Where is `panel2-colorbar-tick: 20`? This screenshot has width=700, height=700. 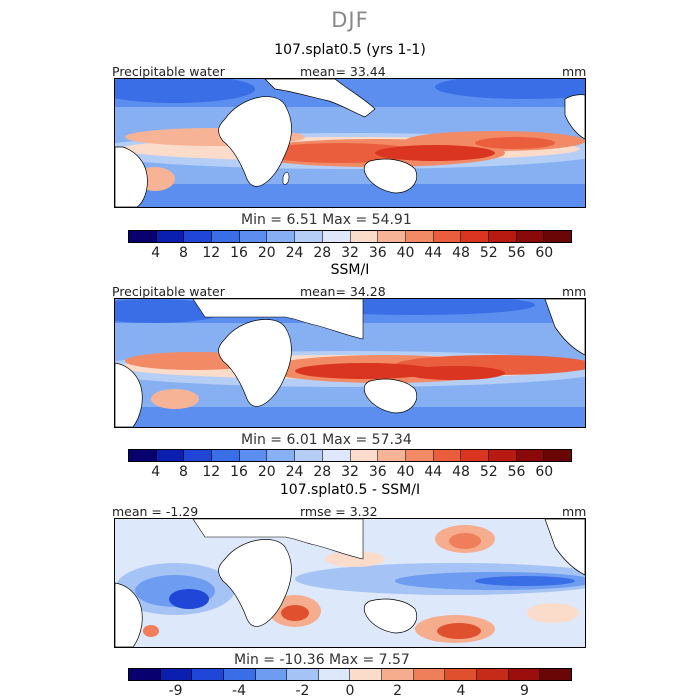 panel2-colorbar-tick: 20 is located at coordinates (266, 472).